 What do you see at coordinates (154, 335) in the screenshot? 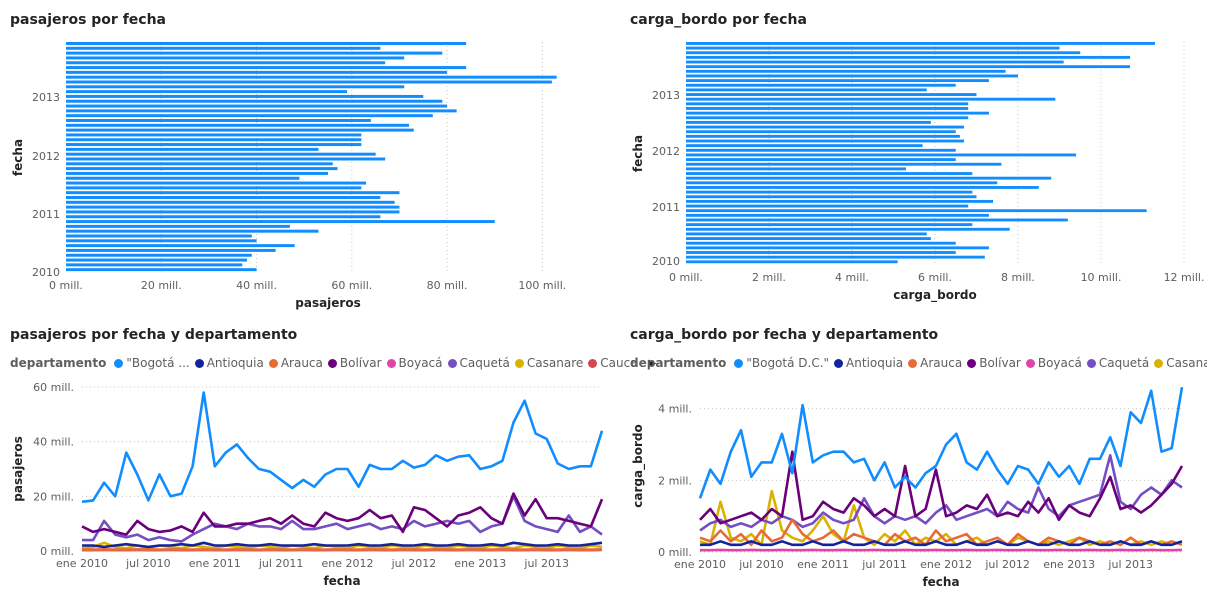
I see `chart-title: pasajeros por fecha y departamento` at bounding box center [154, 335].